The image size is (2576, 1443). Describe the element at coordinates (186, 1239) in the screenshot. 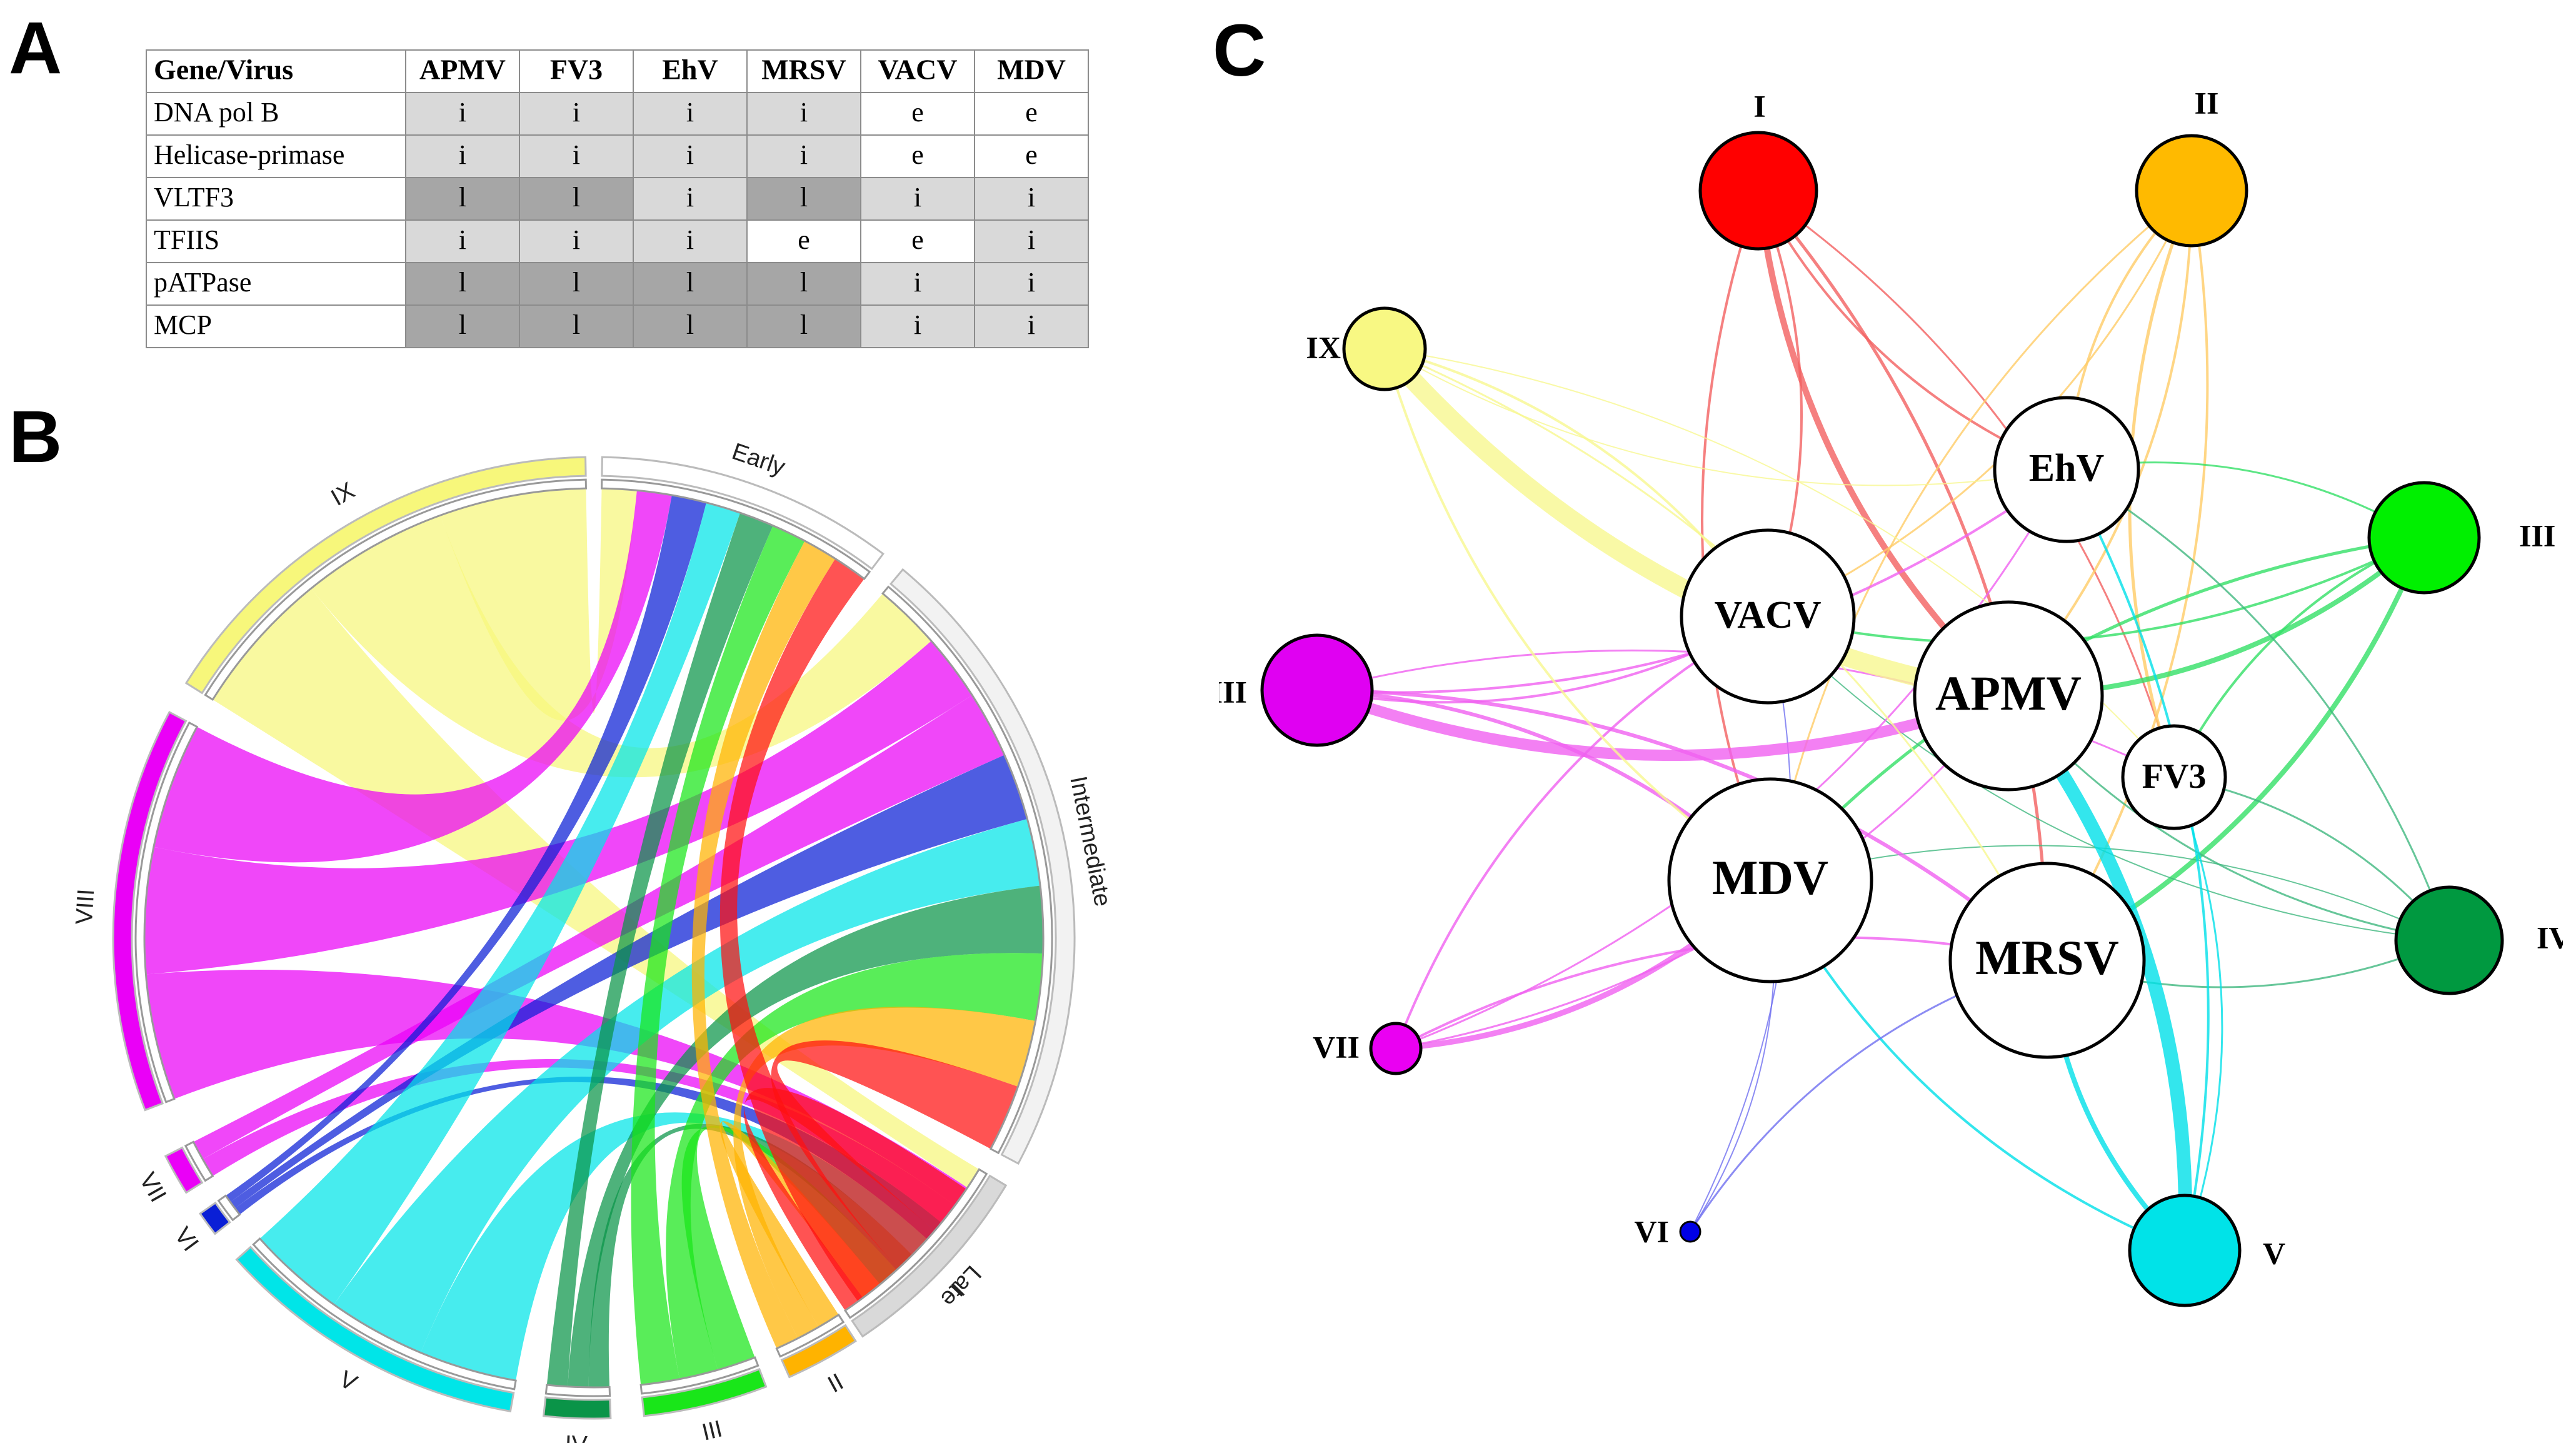

I see `group-label-VI: VI` at that location.